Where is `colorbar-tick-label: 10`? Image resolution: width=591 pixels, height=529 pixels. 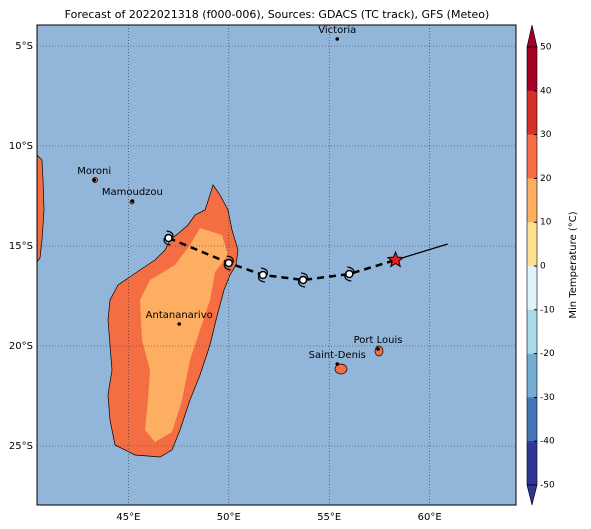 colorbar-tick-label: 10 is located at coordinates (546, 223).